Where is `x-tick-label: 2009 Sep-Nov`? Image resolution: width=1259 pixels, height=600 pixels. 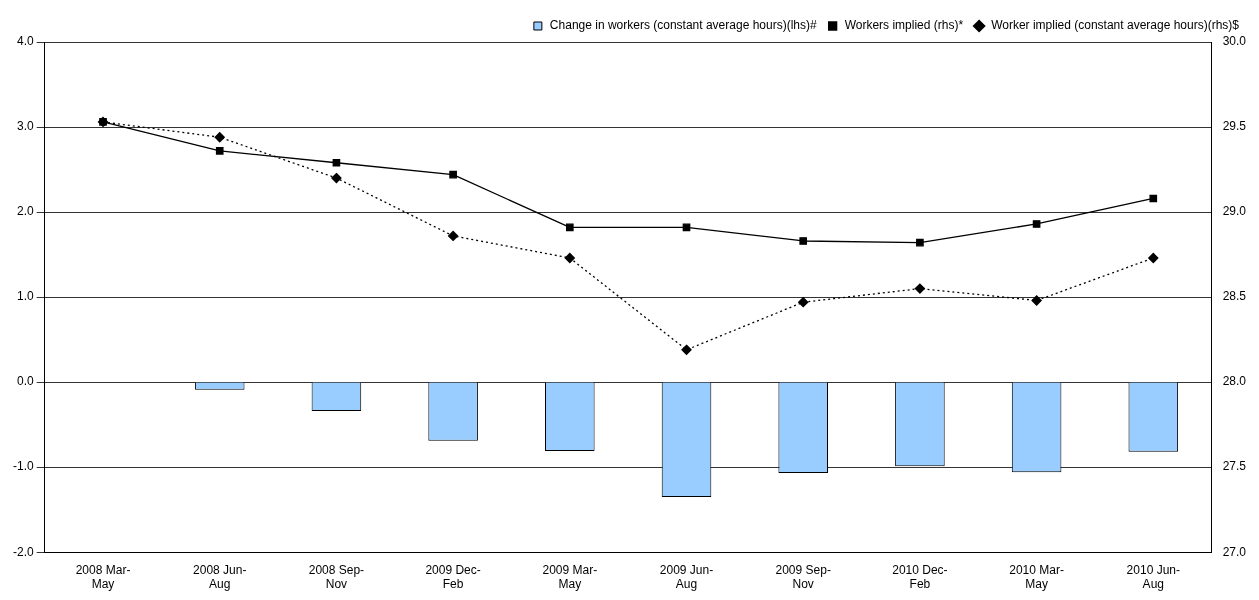 x-tick-label: 2009 Sep-Nov is located at coordinates (803, 577).